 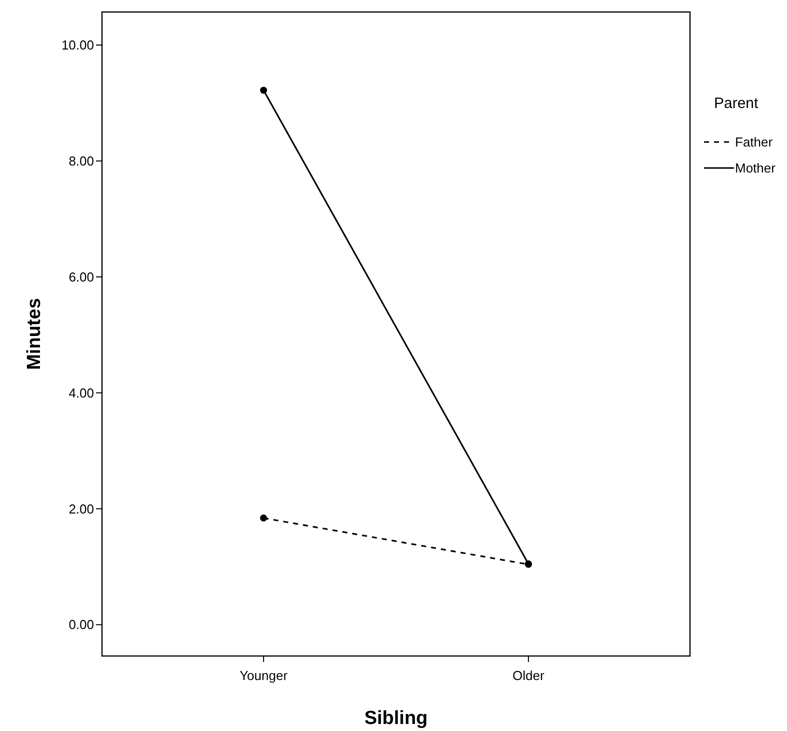 What do you see at coordinates (264, 675) in the screenshot?
I see `x-tick-label: Younger` at bounding box center [264, 675].